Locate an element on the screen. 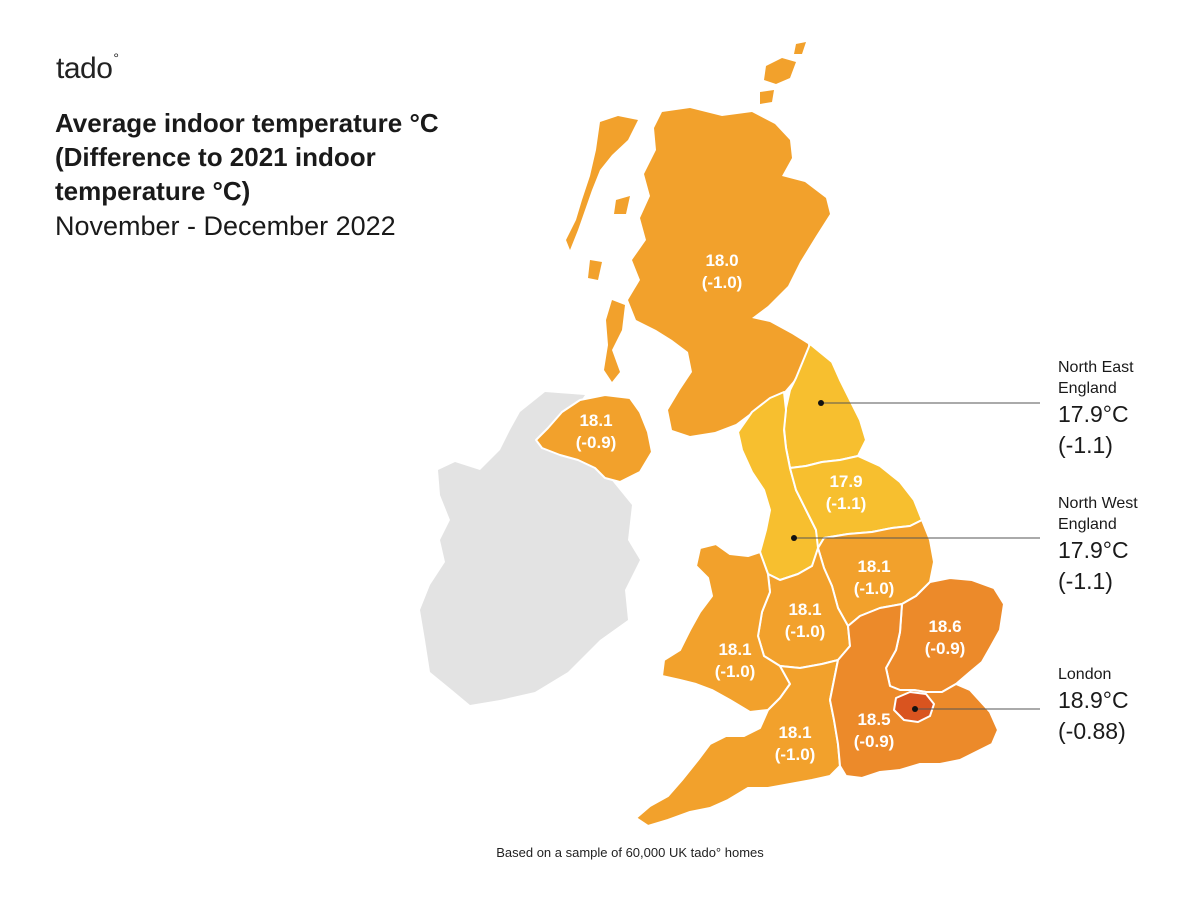 This screenshot has height=900, width=1200. label-south-east-temp: 18.5 is located at coordinates (873, 719).